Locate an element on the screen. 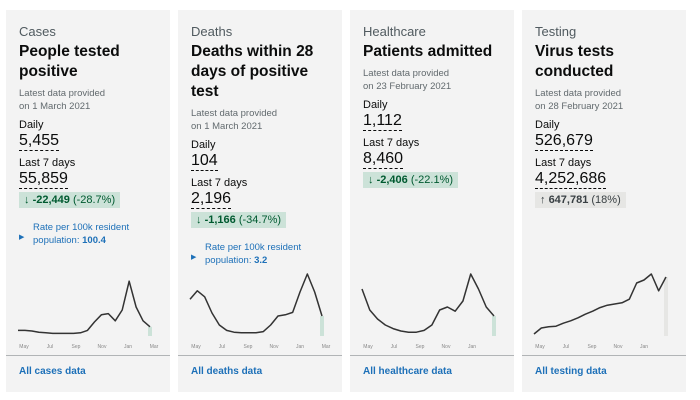 The width and height of the screenshot is (700, 400). card-category: Deaths is located at coordinates (212, 31).